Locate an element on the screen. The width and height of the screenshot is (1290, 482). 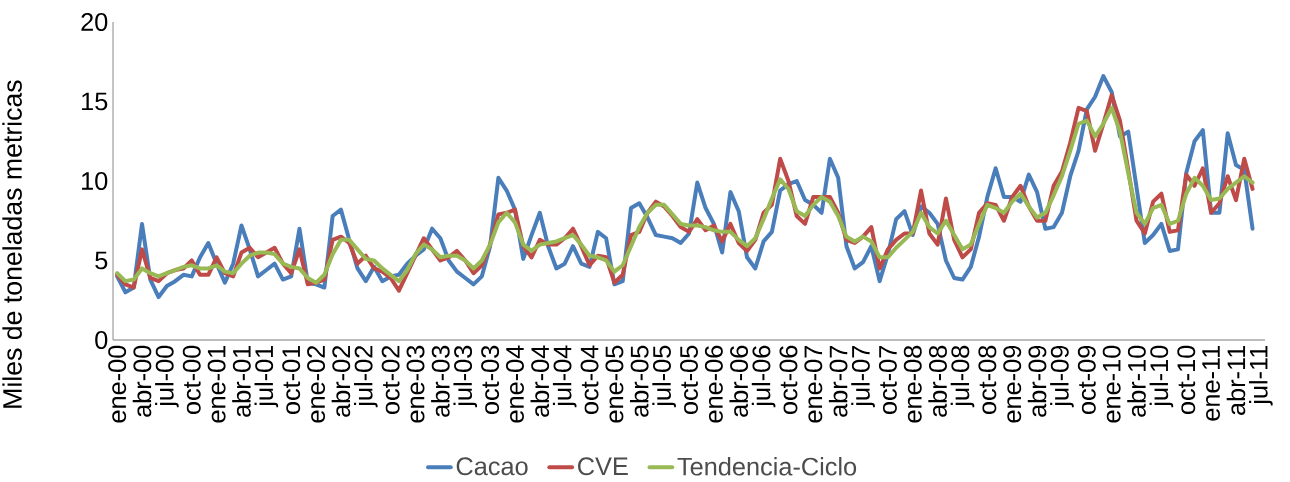
x-tick-label: abr-03 is located at coordinates (440, 381).